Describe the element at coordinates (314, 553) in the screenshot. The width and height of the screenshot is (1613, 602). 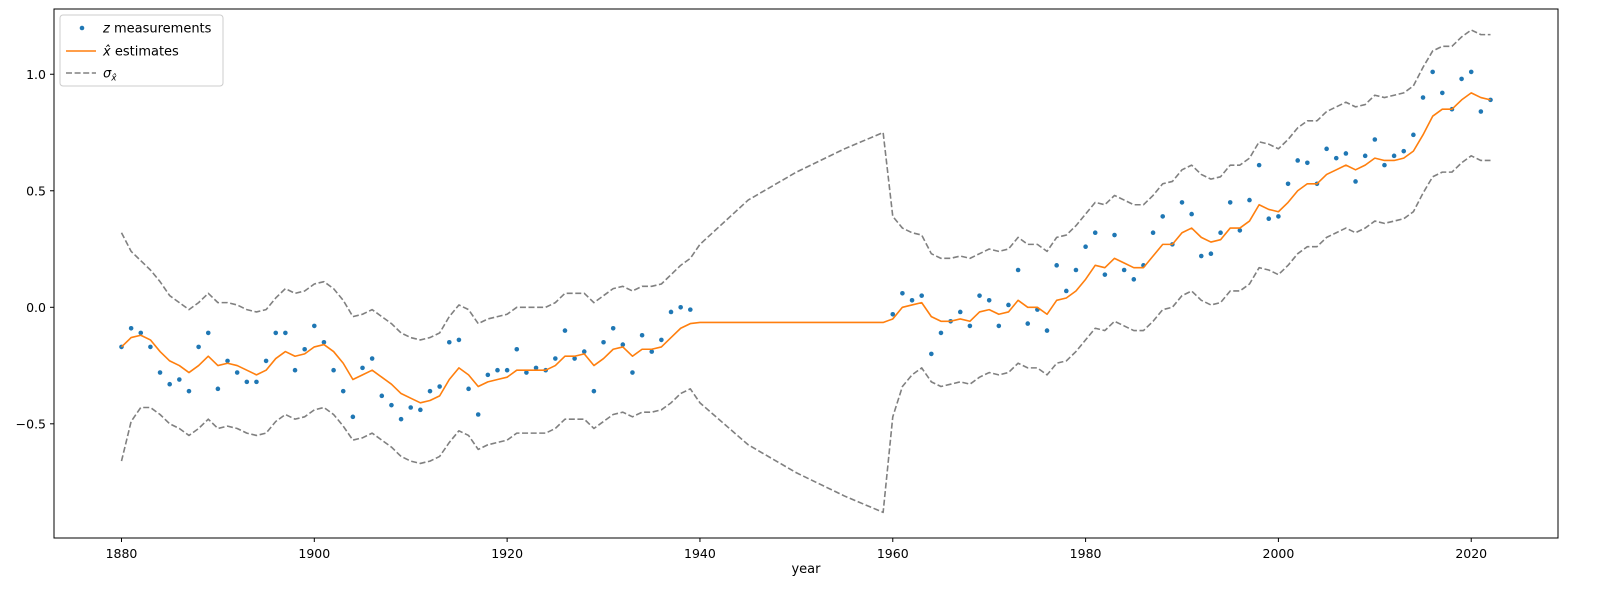
I see `x-tick-label: 1900` at that location.